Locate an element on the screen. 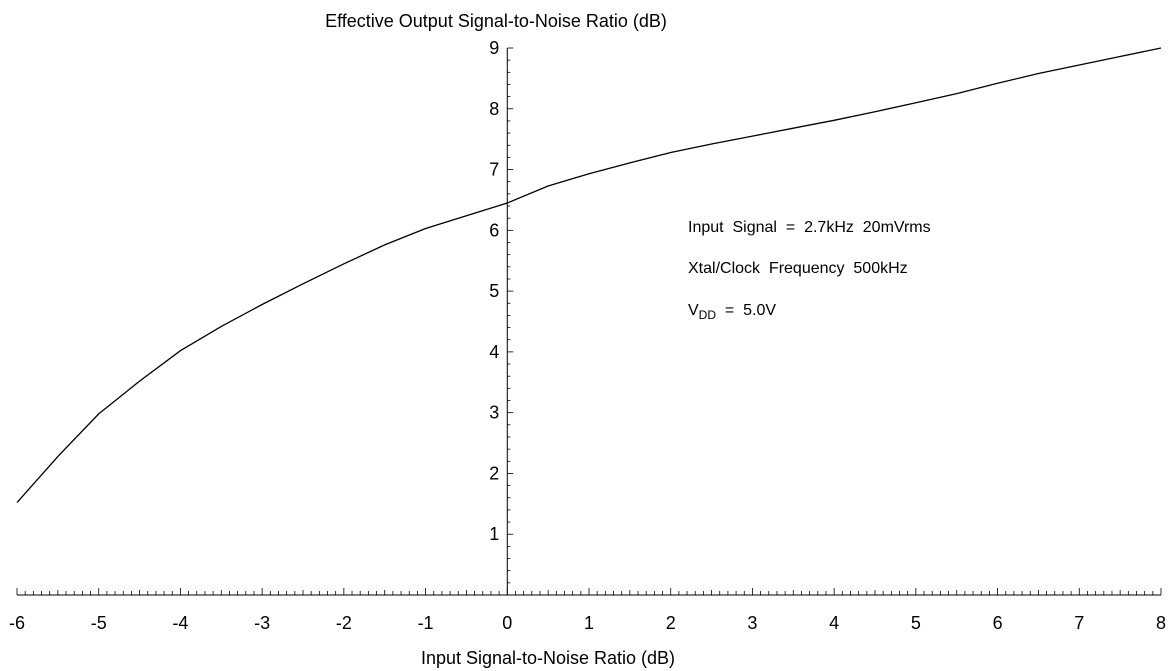 The width and height of the screenshot is (1170, 671). x-axis-label: Input Signal-to-Noise Ratio (dB) is located at coordinates (548, 658).